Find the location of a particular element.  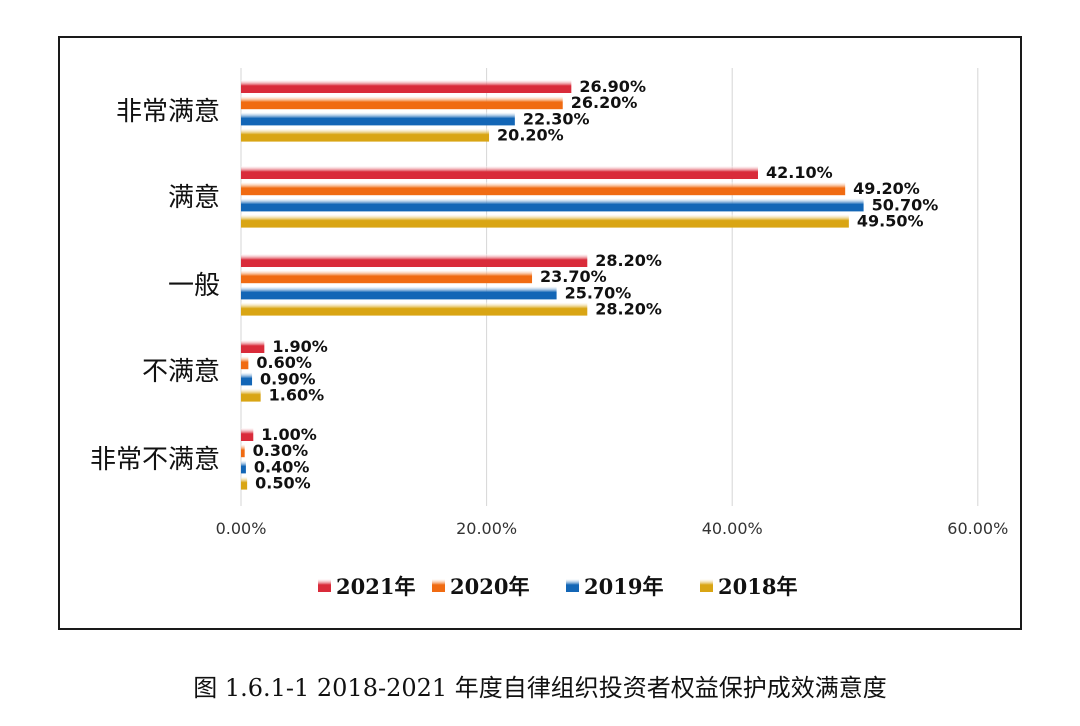

data-label: 26.90% is located at coordinates (612, 86).